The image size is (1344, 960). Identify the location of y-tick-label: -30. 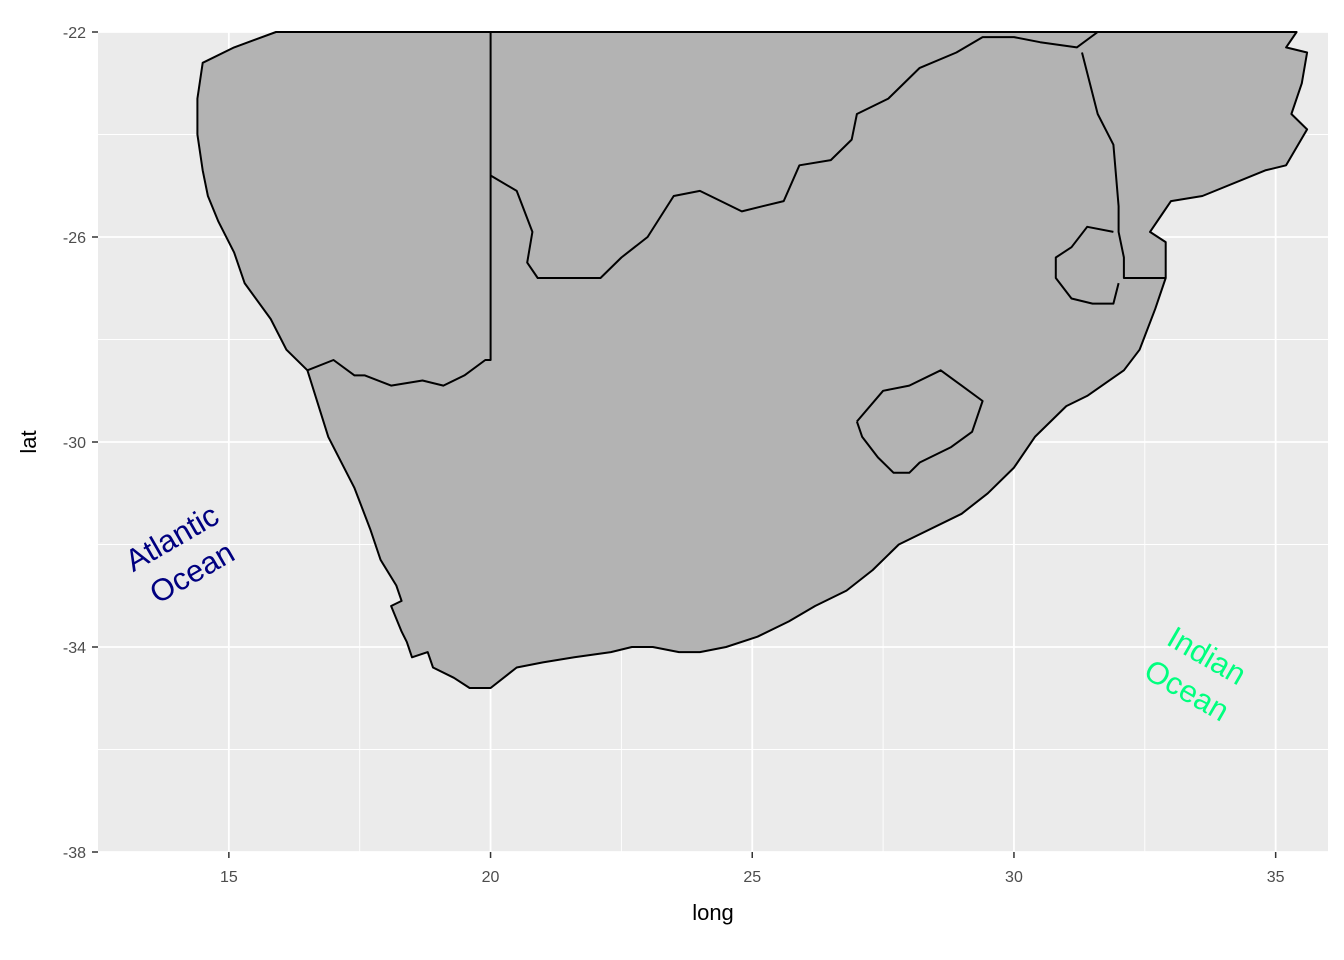
(74, 443).